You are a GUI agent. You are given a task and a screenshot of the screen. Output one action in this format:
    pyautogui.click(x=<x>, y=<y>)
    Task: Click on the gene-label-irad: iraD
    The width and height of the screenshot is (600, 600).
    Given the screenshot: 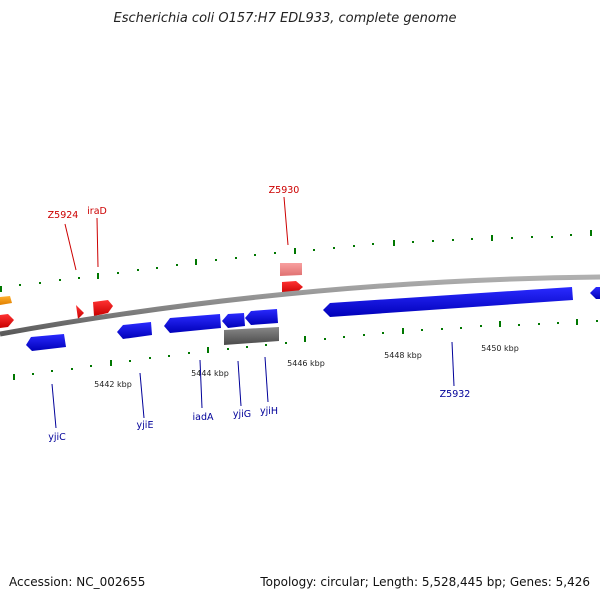 What is the action you would take?
    pyautogui.click(x=97, y=211)
    